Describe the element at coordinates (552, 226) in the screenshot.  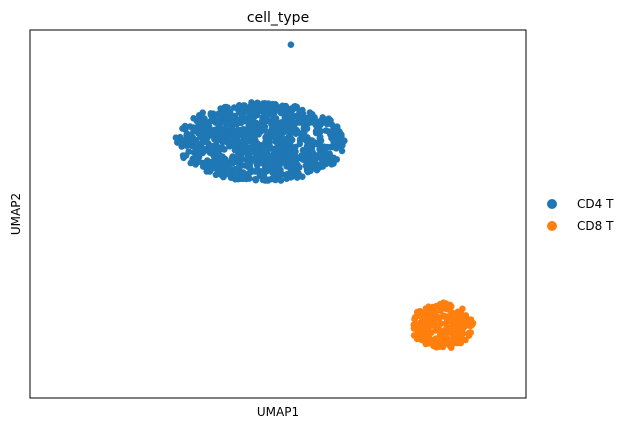
I see `legend-marker-cd8-t` at that location.